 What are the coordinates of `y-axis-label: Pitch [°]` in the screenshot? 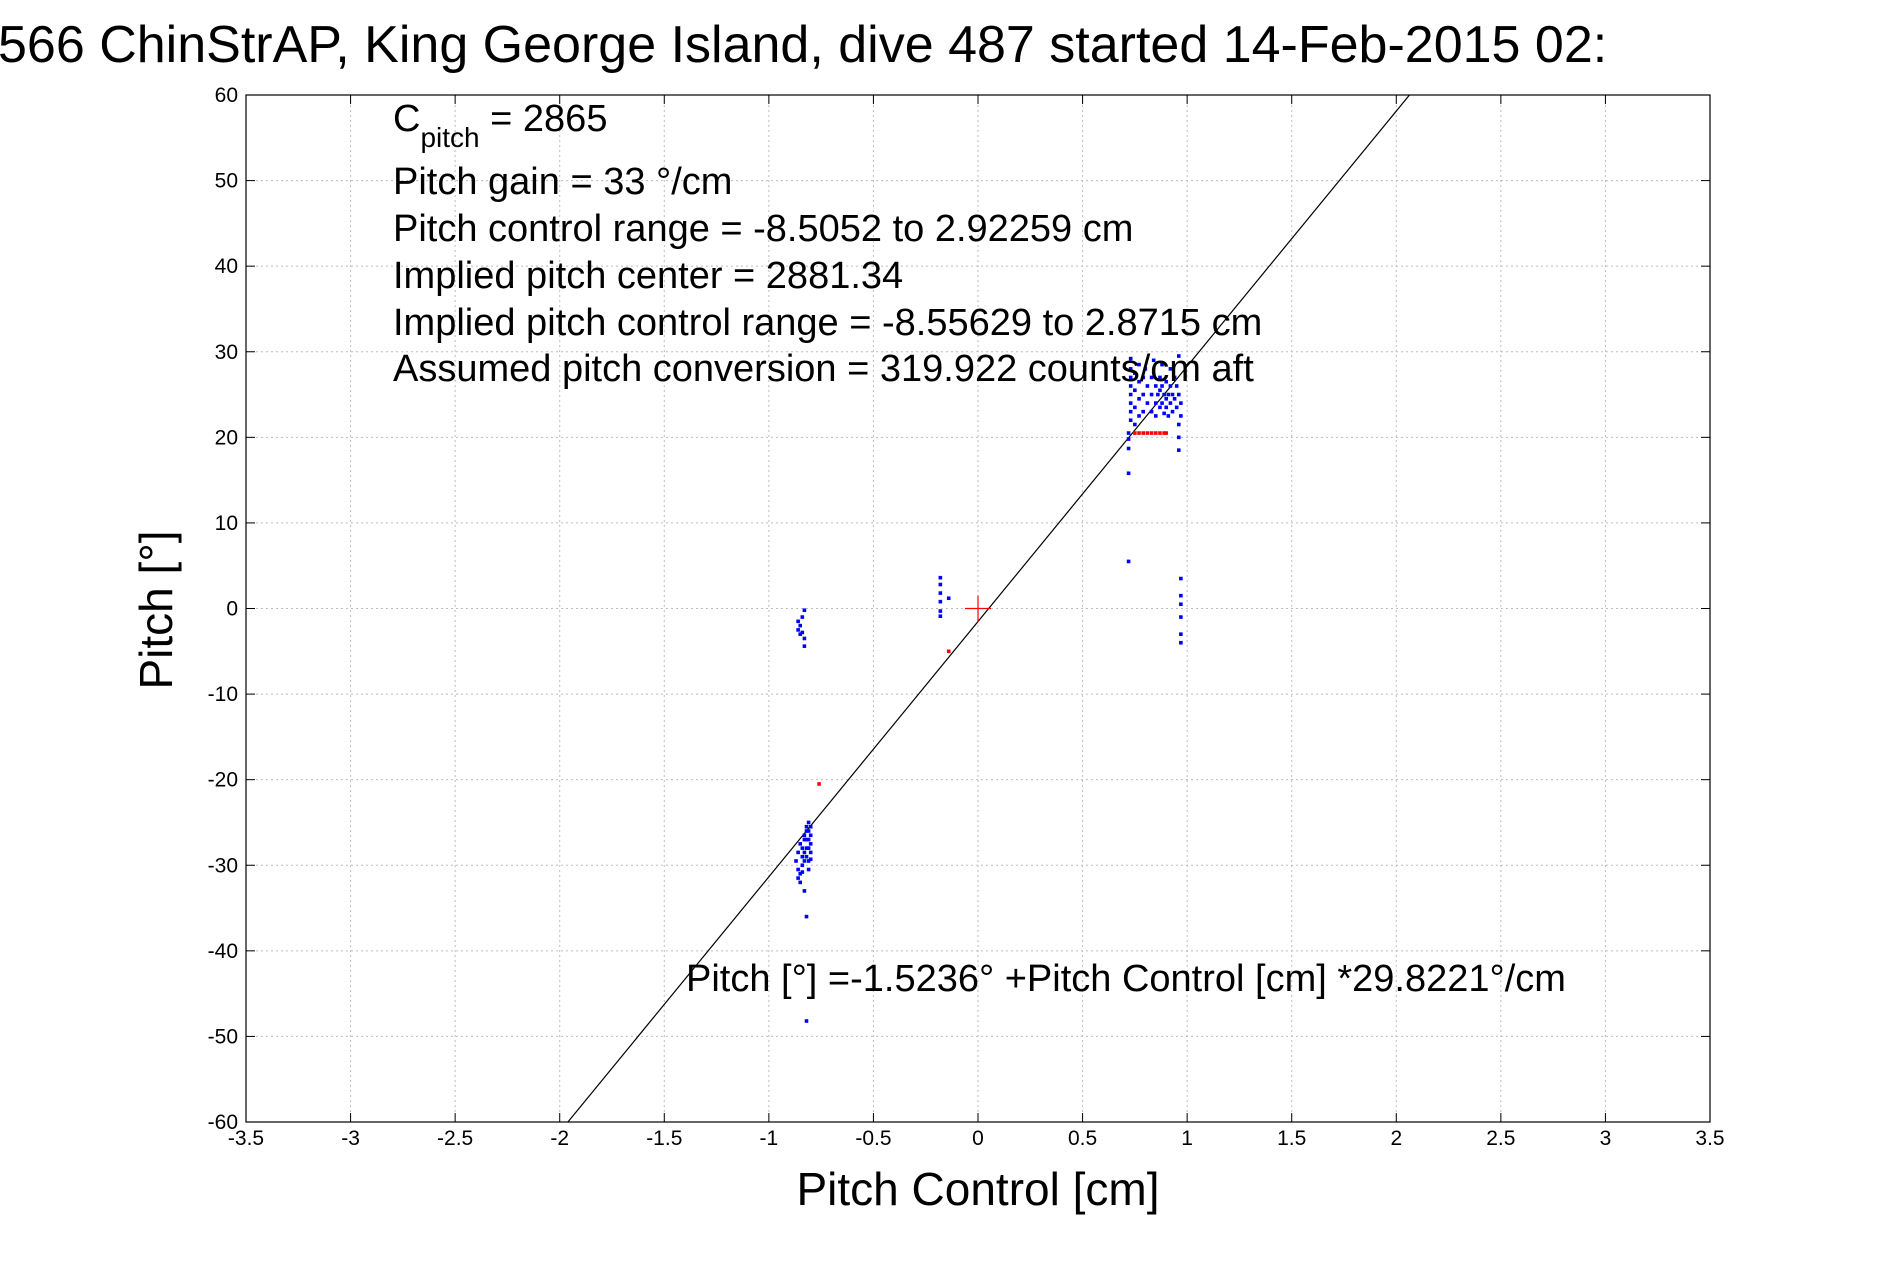 It's located at (156, 609).